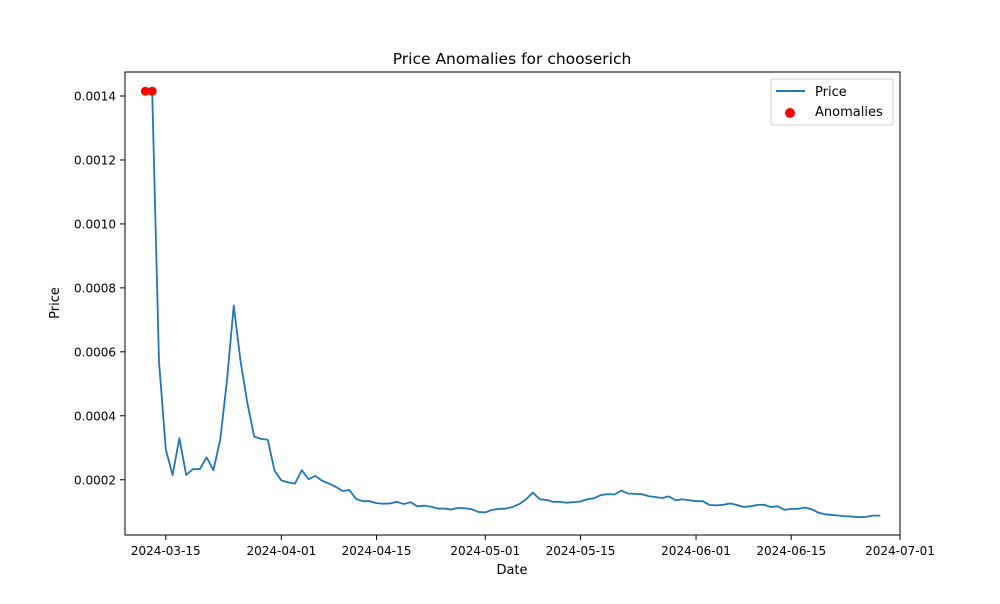 The height and width of the screenshot is (604, 1000). I want to click on y-tick-label: 0.0008, so click(95, 288).